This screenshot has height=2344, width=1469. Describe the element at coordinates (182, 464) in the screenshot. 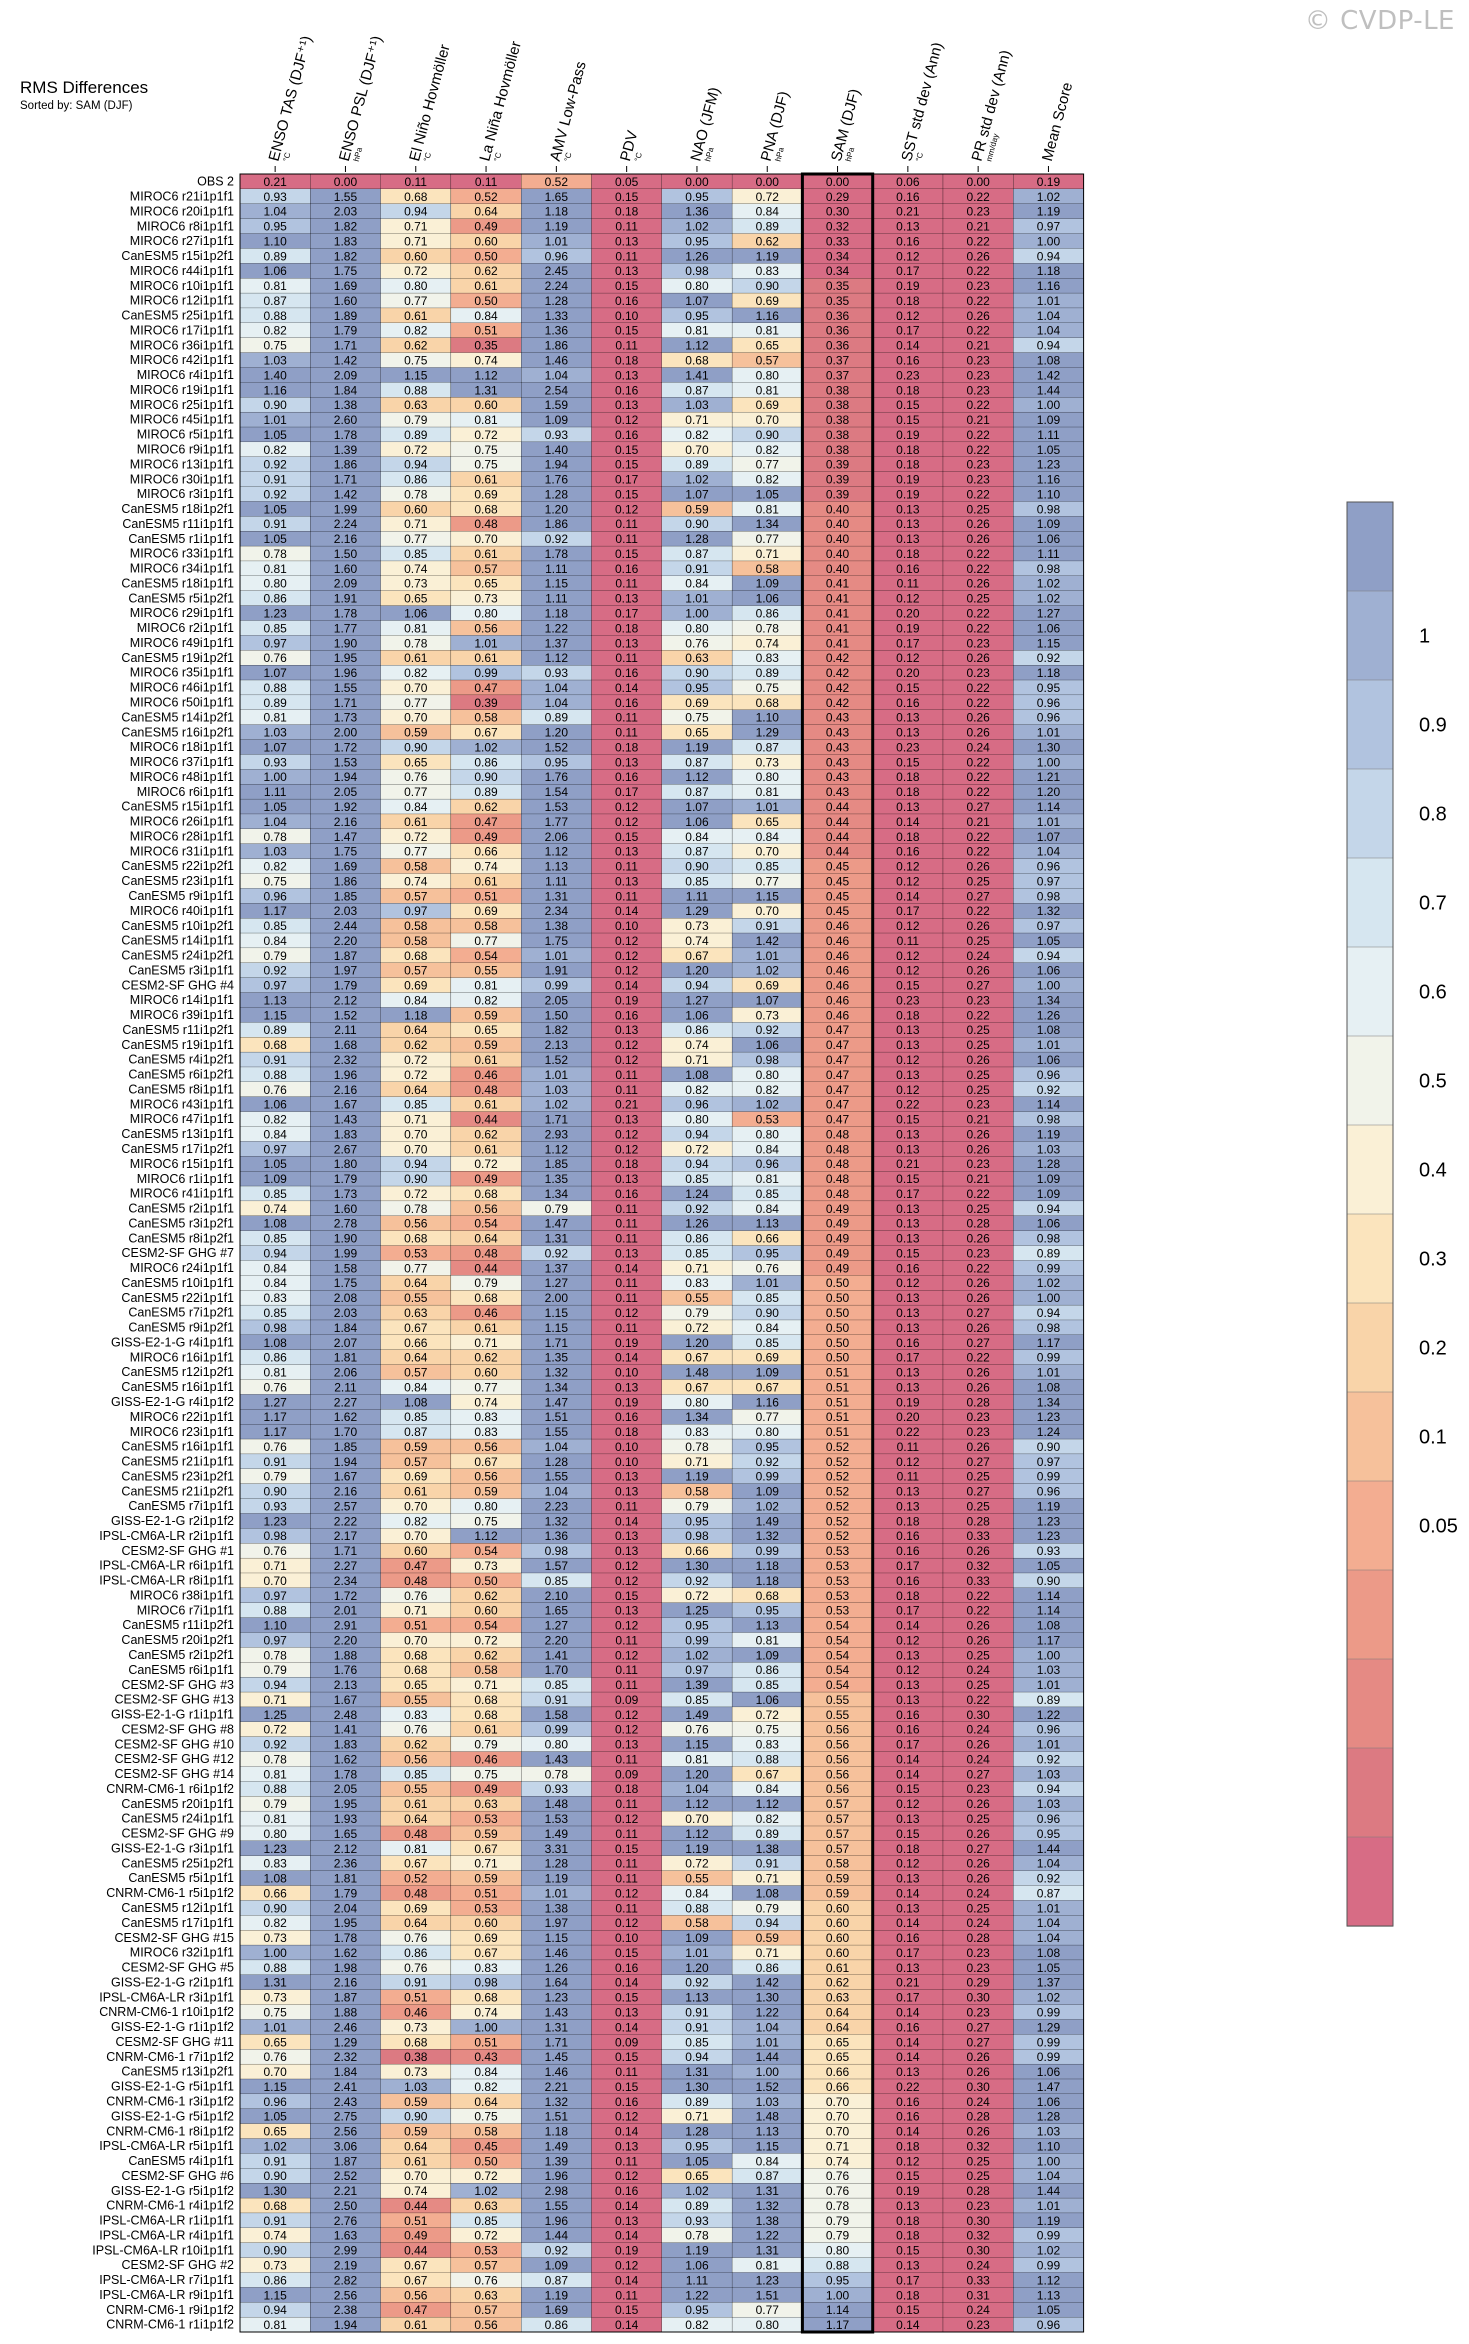

I see `row-label: MIROC6 r13i1p1f1` at that location.